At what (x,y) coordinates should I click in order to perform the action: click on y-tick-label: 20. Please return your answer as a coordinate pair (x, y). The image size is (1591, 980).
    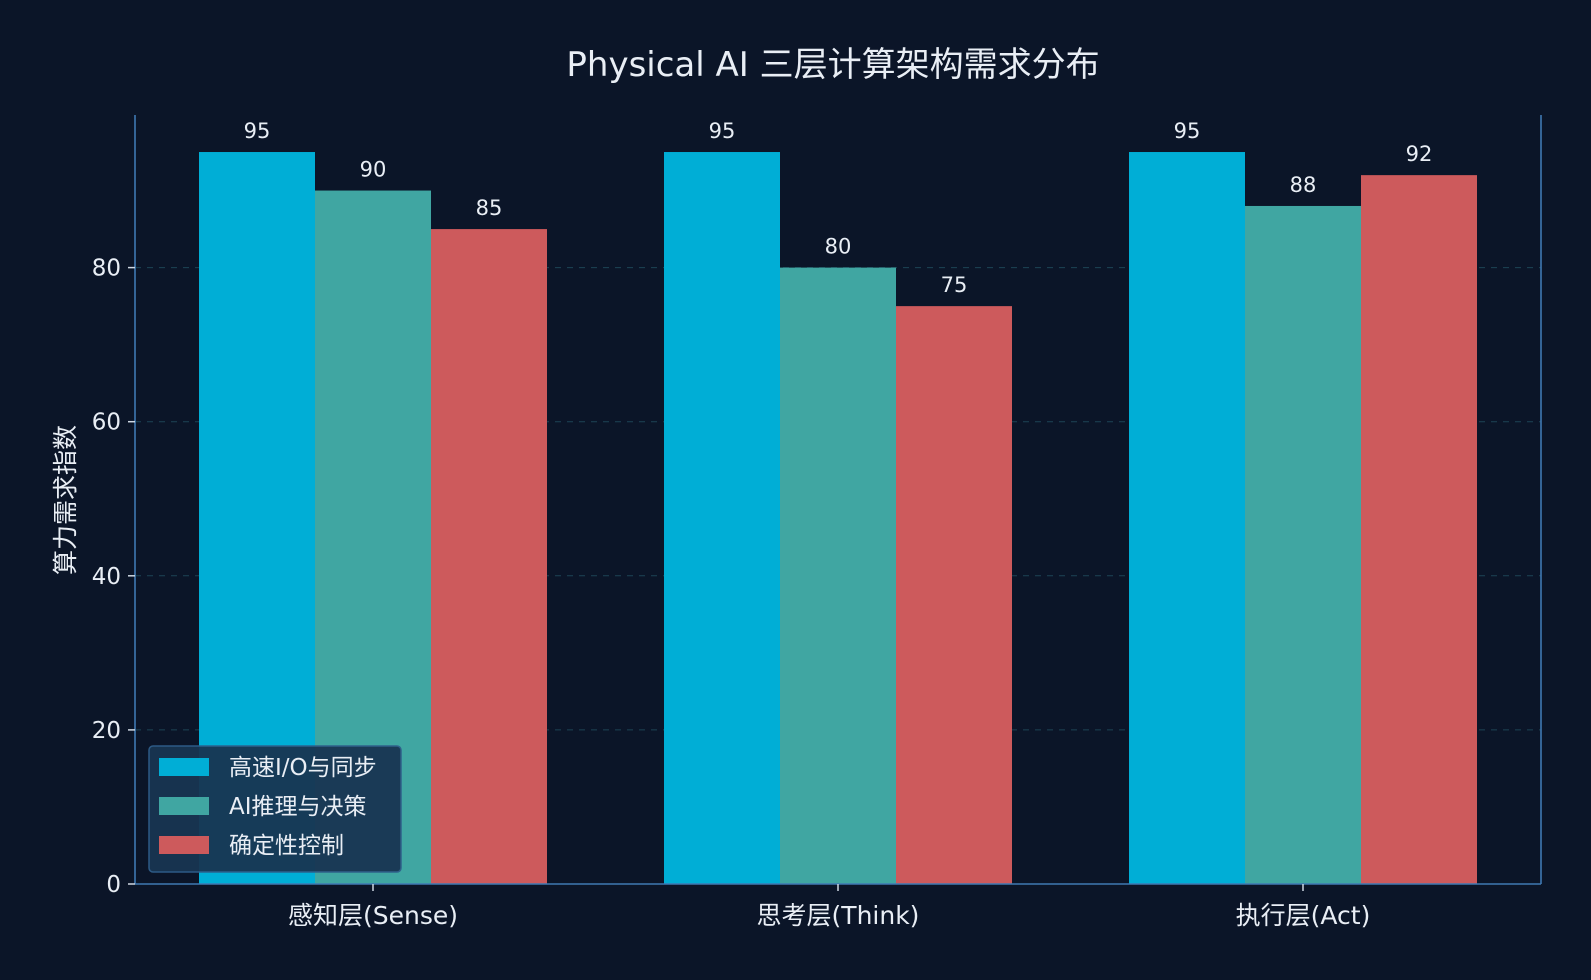
    Looking at the image, I should click on (106, 731).